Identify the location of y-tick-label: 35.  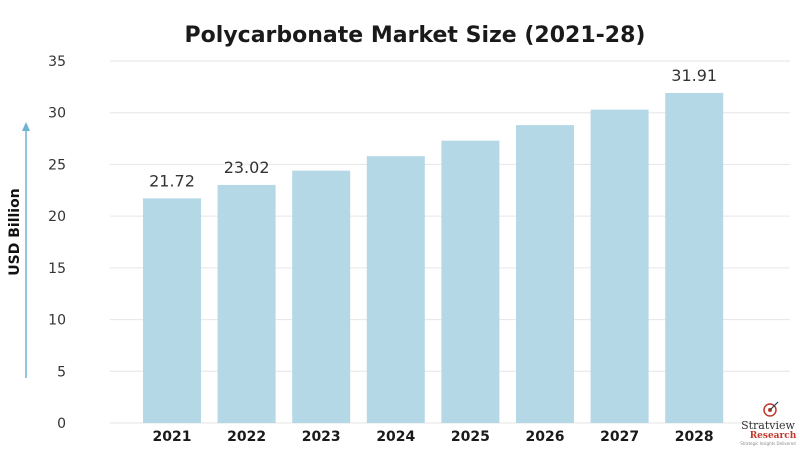
(57, 62).